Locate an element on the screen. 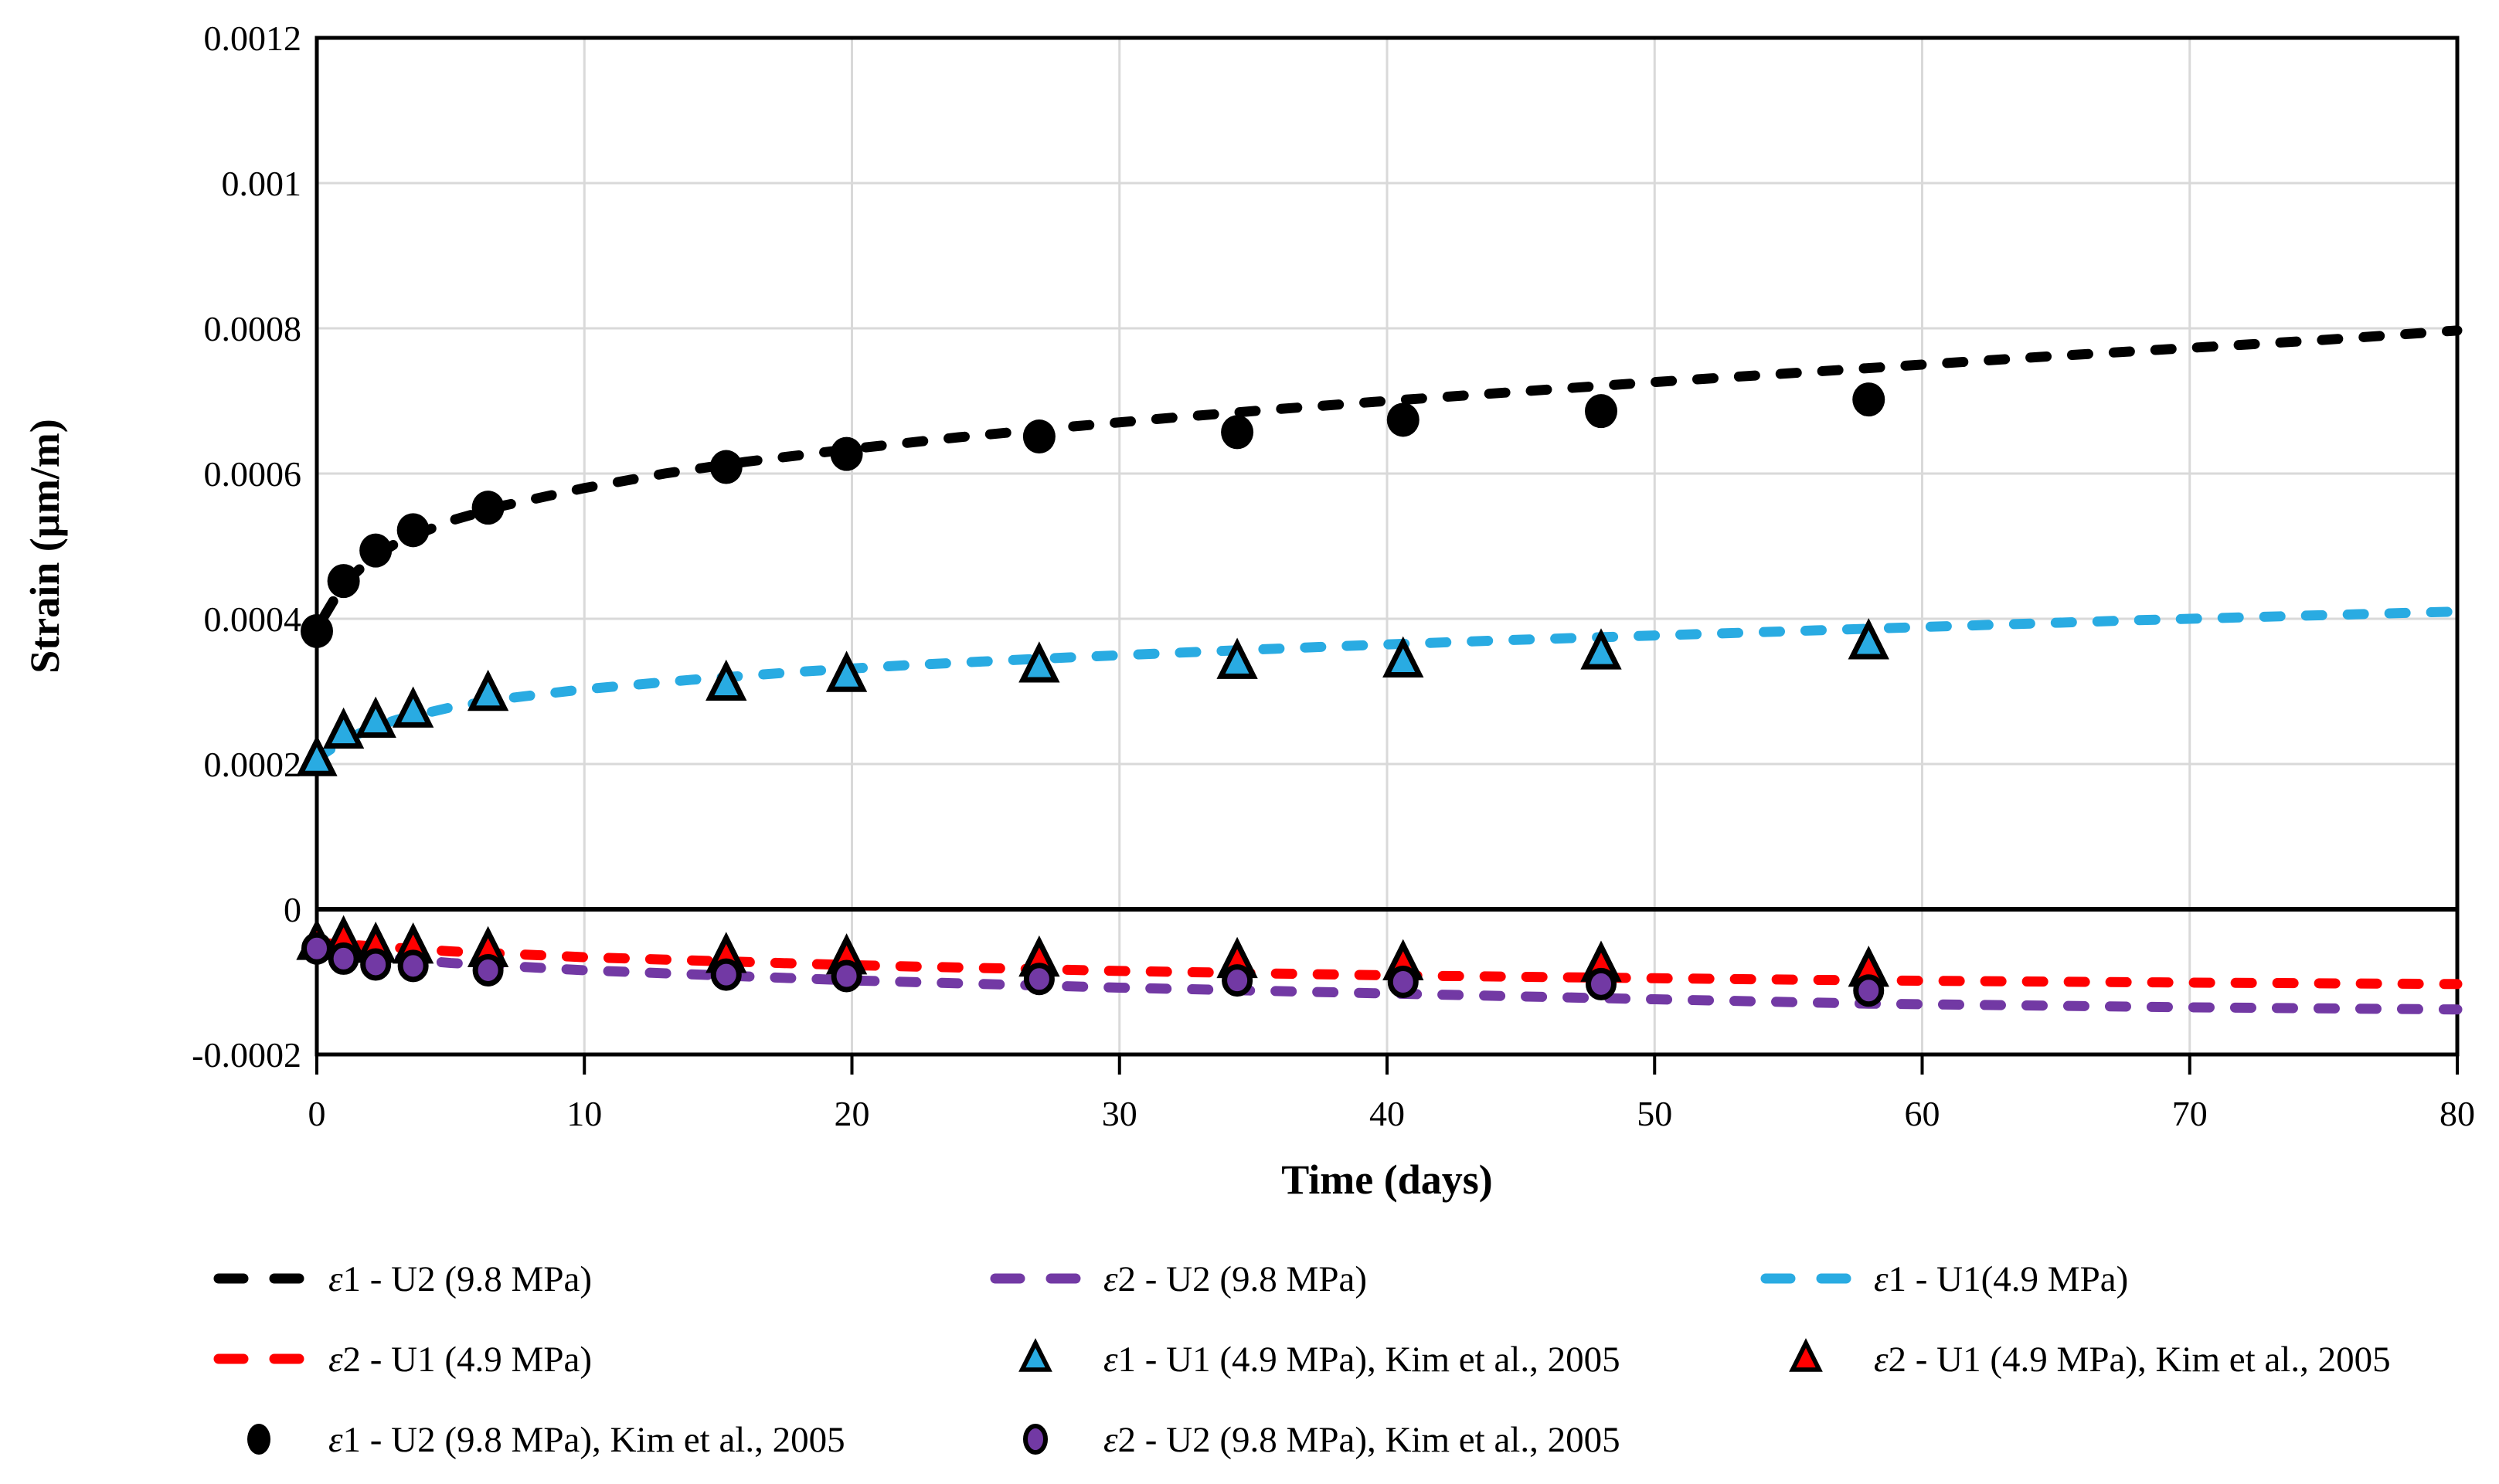  x-tick-label: 60 is located at coordinates (1922, 1113).